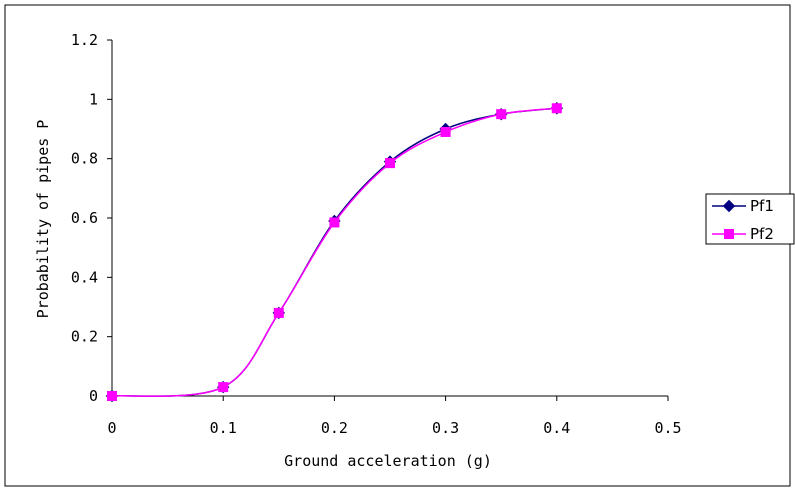 The width and height of the screenshot is (795, 496). What do you see at coordinates (729, 234) in the screenshot?
I see `legend-marker-pf2` at bounding box center [729, 234].